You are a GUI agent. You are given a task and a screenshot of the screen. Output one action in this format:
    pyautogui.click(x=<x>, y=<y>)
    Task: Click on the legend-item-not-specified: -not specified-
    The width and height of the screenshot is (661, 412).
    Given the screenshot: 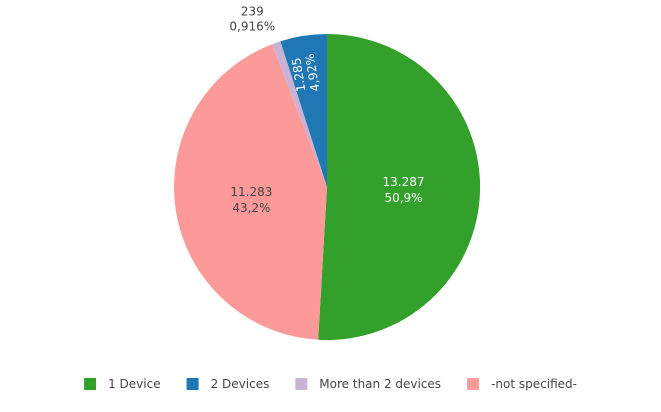 What is the action you would take?
    pyautogui.click(x=522, y=384)
    